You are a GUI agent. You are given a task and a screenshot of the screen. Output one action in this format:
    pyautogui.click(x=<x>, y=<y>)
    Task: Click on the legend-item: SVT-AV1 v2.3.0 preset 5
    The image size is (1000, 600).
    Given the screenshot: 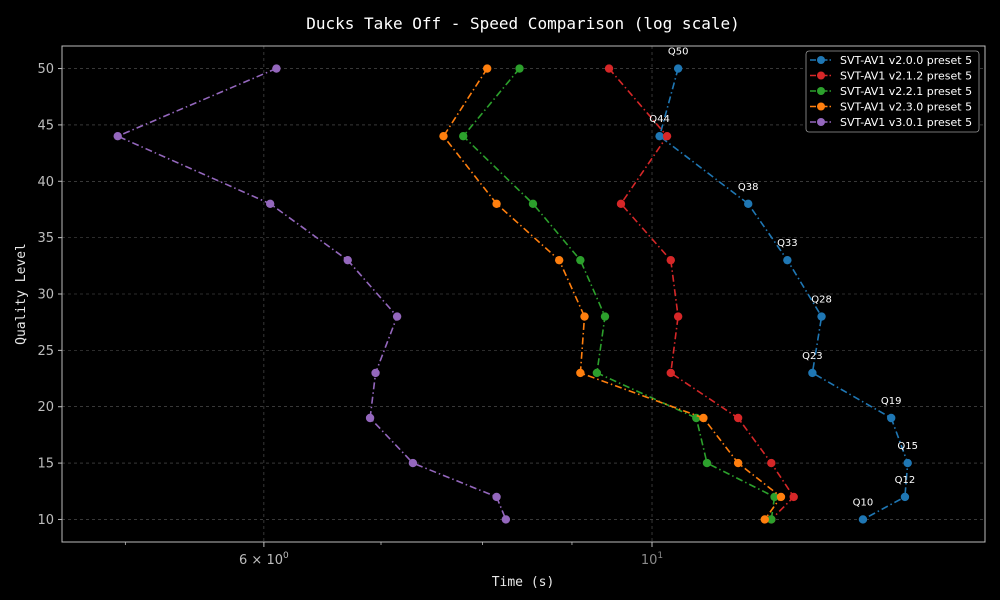 What is the action you would take?
    pyautogui.click(x=891, y=107)
    